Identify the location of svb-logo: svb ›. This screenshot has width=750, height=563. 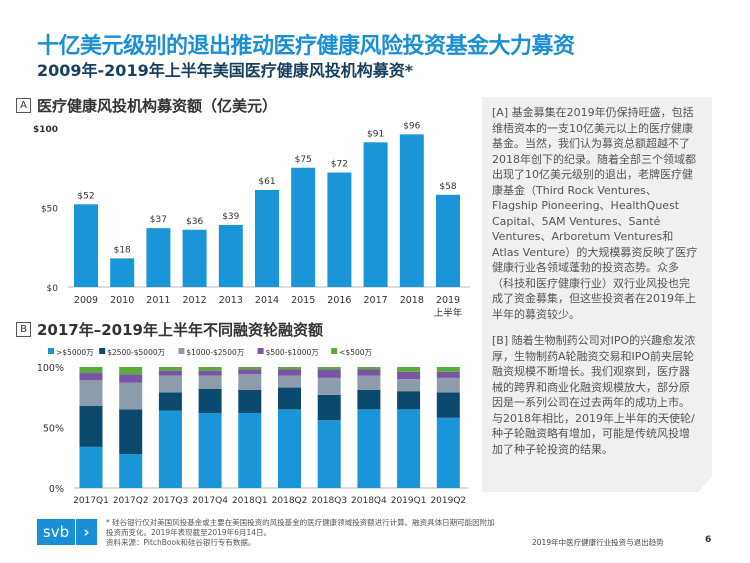
(67, 532).